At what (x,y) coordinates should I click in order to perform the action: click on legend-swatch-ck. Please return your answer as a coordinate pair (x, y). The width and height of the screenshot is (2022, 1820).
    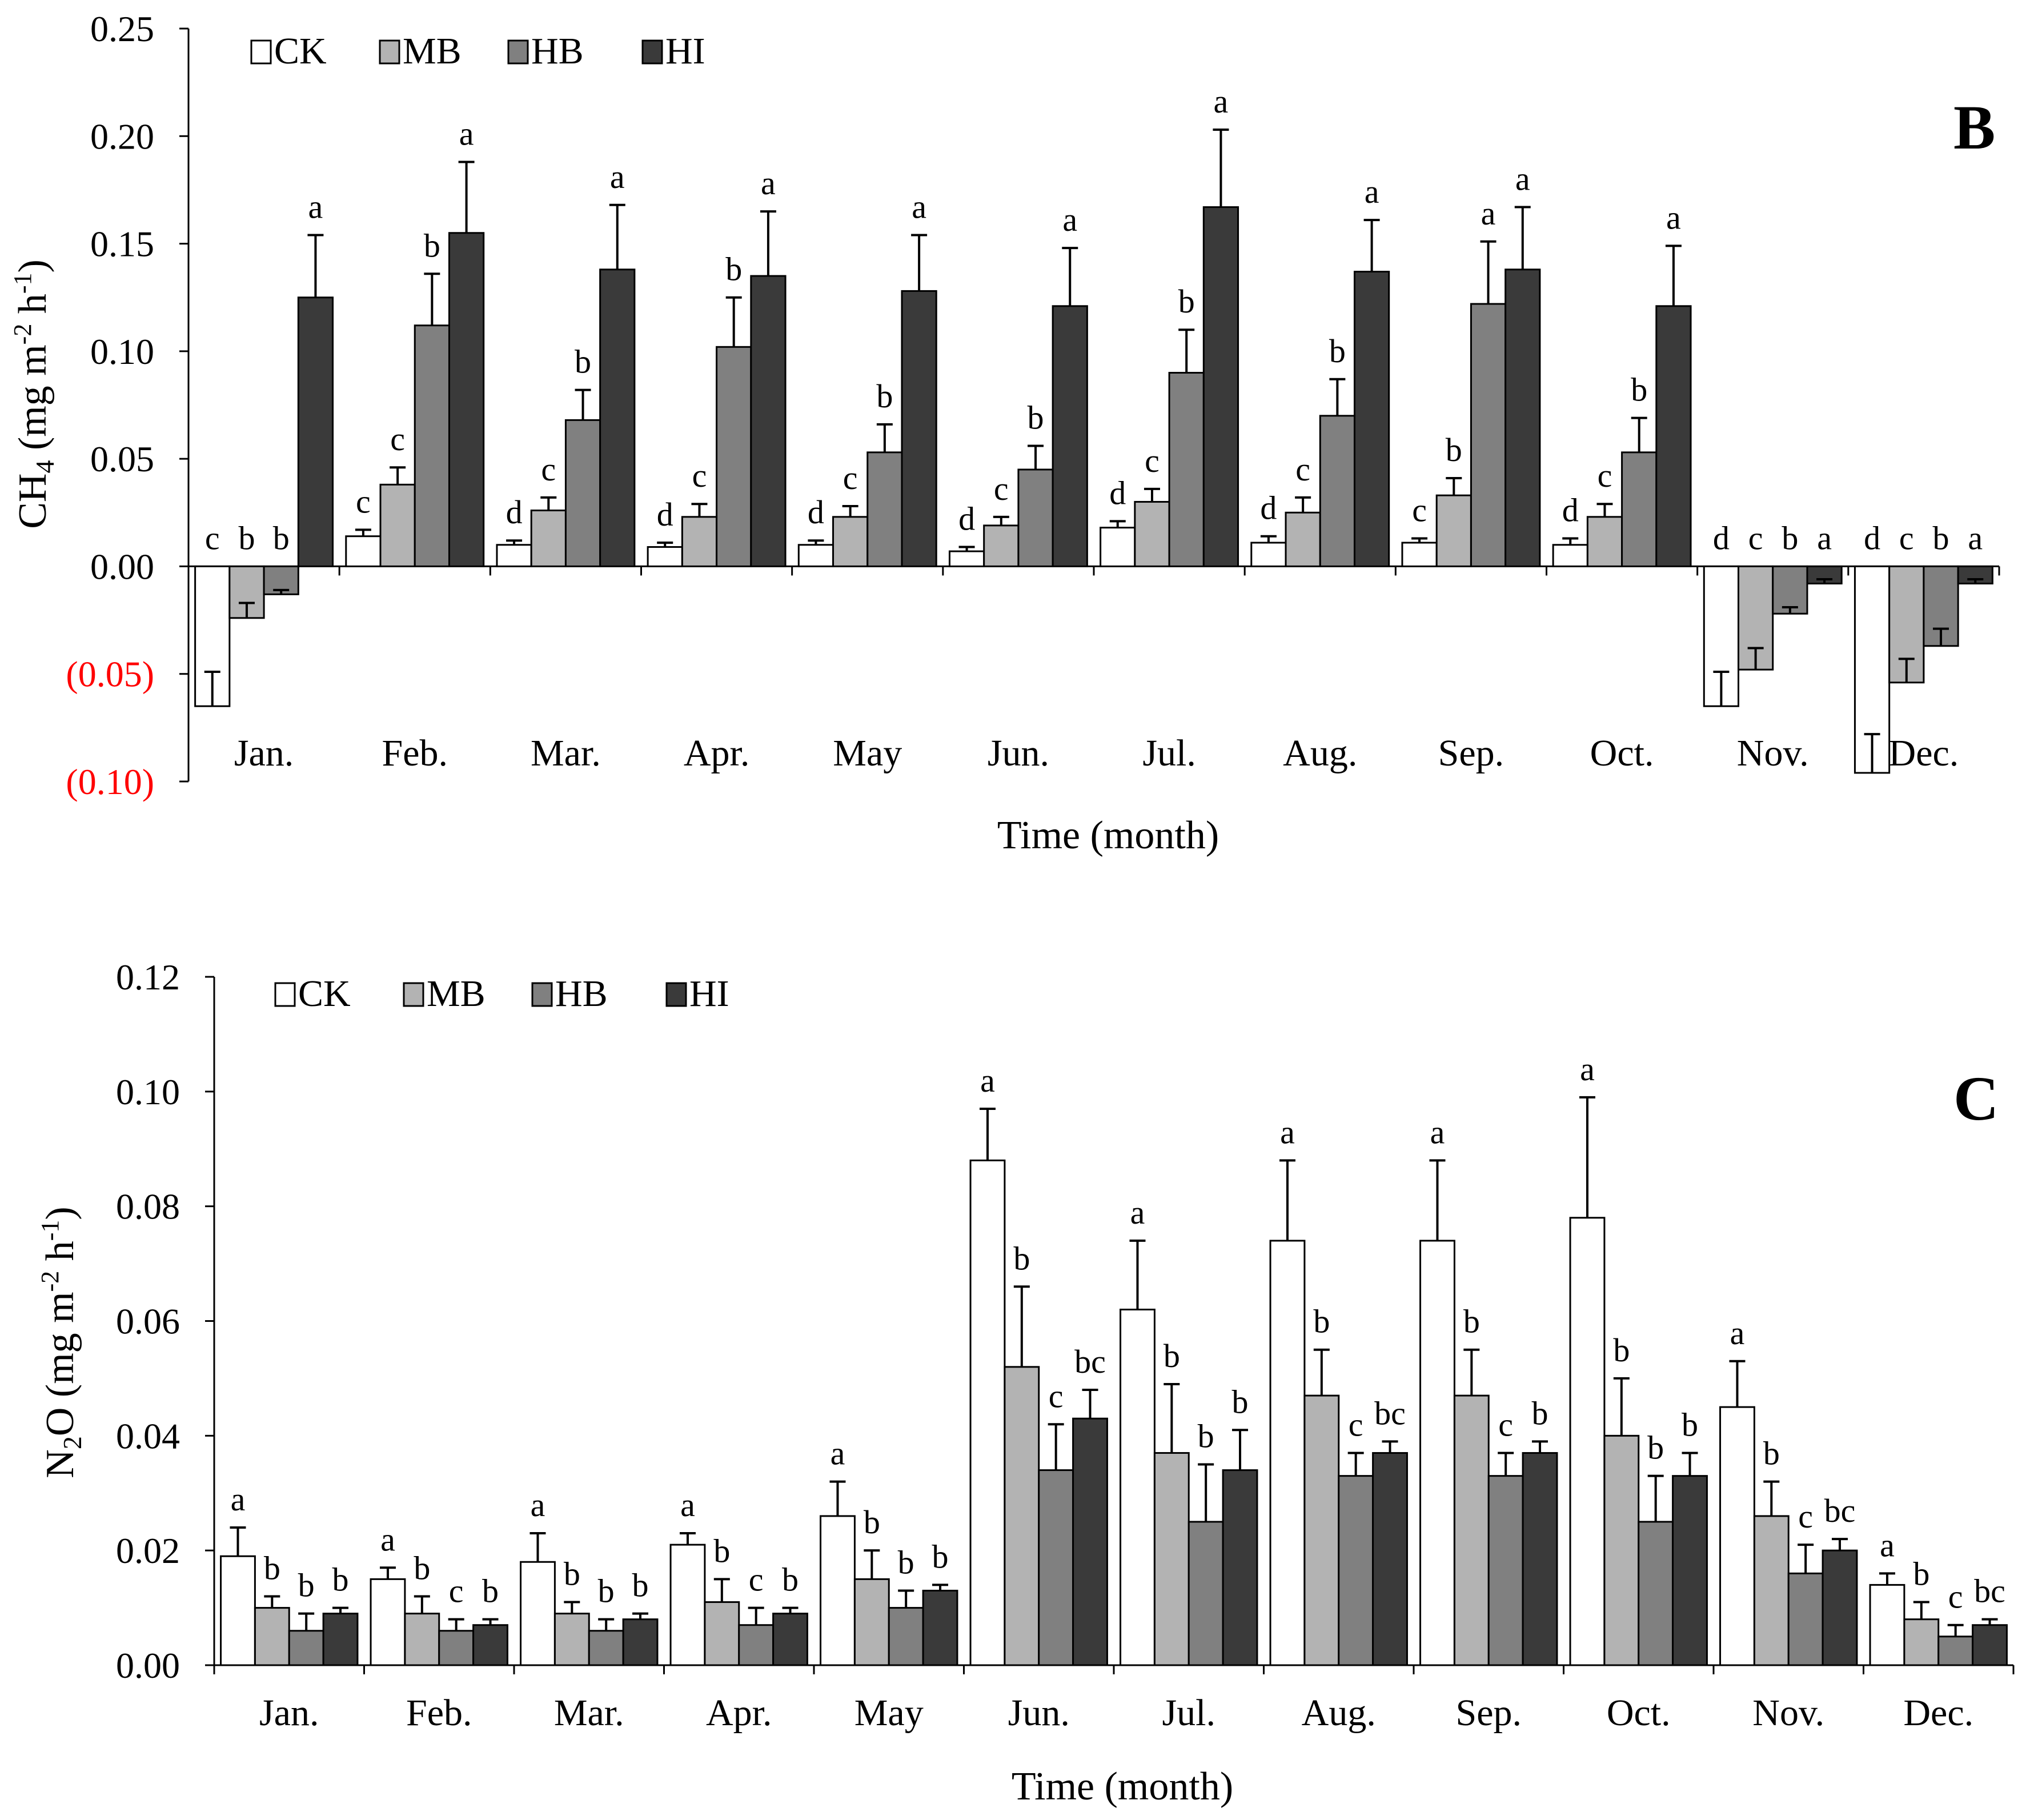
    Looking at the image, I should click on (261, 52).